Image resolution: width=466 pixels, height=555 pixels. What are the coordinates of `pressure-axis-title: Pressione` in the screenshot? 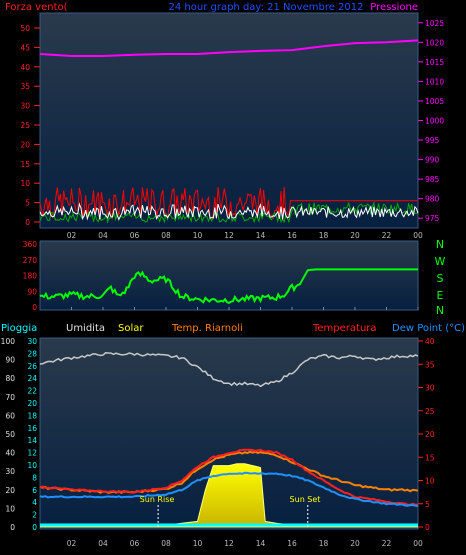 It's located at (394, 7).